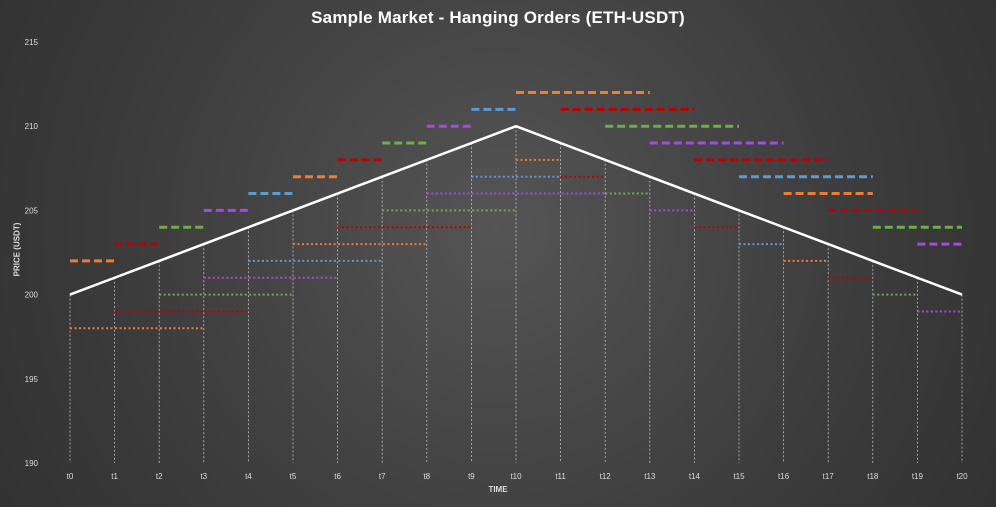 The width and height of the screenshot is (996, 507). I want to click on x-tick-label: t13, so click(650, 476).